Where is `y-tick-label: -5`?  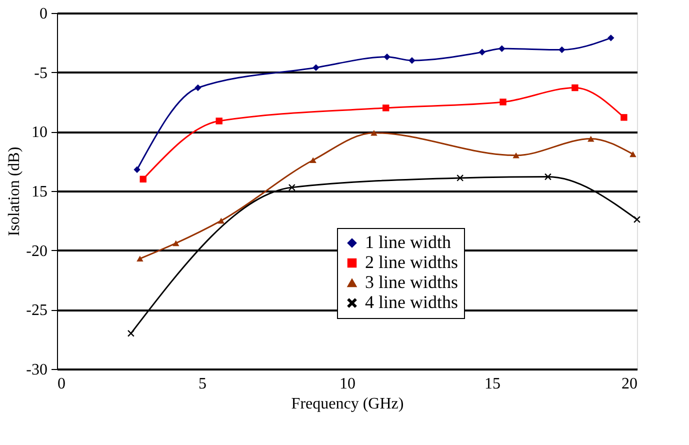 y-tick-label: -5 is located at coordinates (41, 73).